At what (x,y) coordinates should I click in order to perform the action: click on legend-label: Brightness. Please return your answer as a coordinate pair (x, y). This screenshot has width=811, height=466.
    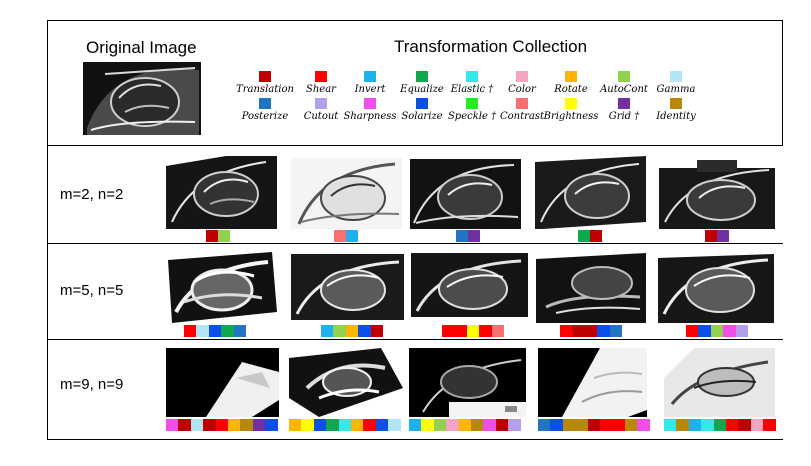
    Looking at the image, I should click on (571, 116).